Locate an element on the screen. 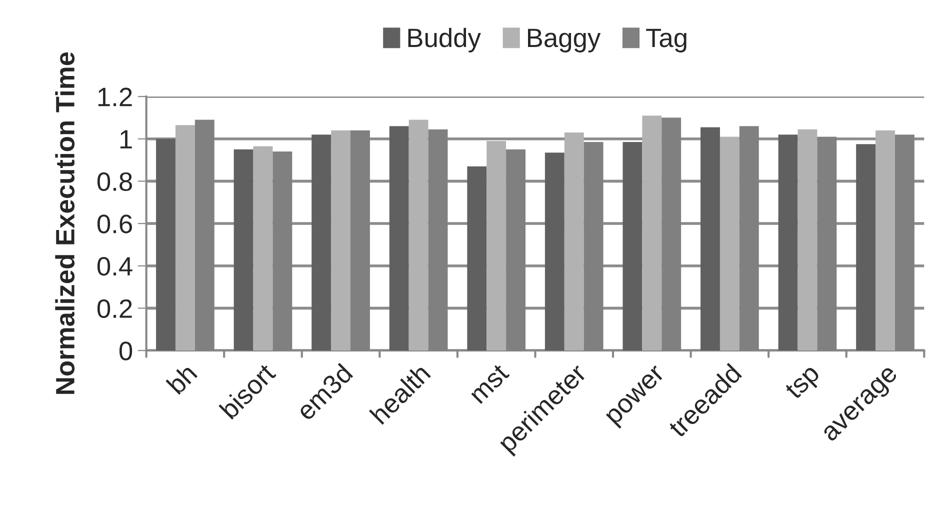 Image resolution: width=926 pixels, height=508 pixels. y-tick-label: 1.2 is located at coordinates (115, 97).